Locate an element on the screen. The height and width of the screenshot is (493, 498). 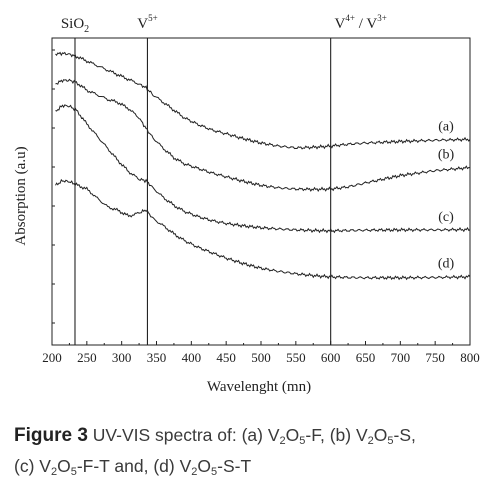
y-axis-ticks is located at coordinates (53, 186).